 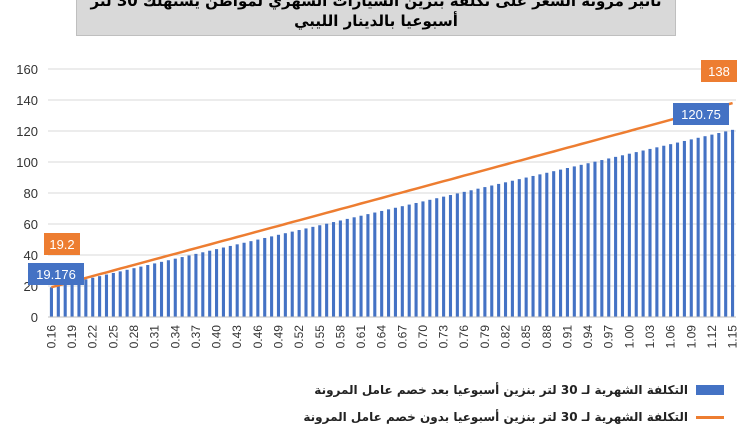 What do you see at coordinates (671, 337) in the screenshot?
I see `x-tick-label: 1.06` at bounding box center [671, 337].